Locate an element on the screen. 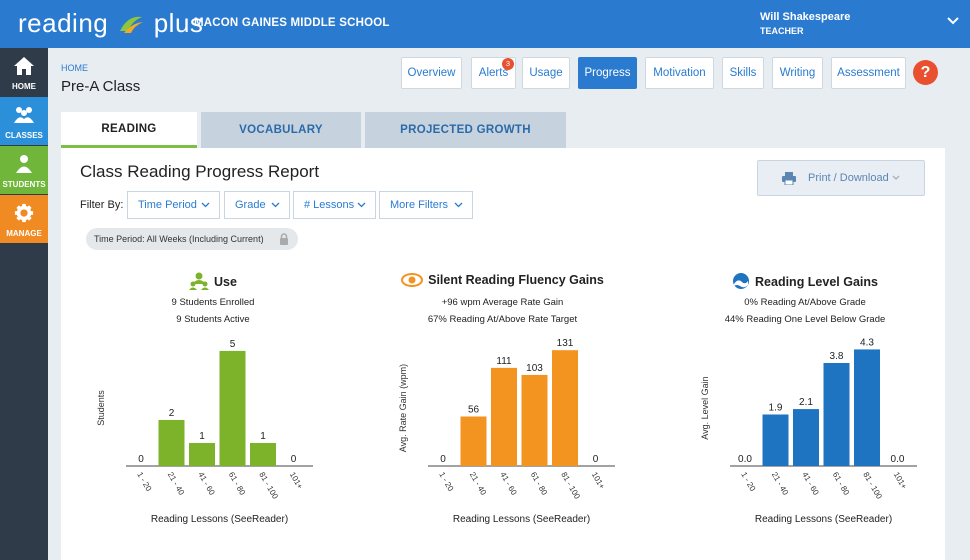 This screenshot has height=560, width=970. lock-icon is located at coordinates (284, 239).